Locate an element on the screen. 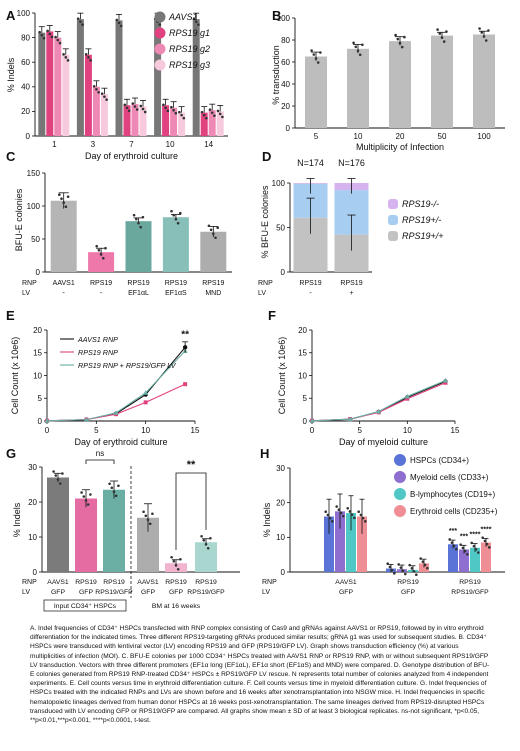 The height and width of the screenshot is (751, 520). b-y-tick-label-5: 100 is located at coordinates (284, 18).